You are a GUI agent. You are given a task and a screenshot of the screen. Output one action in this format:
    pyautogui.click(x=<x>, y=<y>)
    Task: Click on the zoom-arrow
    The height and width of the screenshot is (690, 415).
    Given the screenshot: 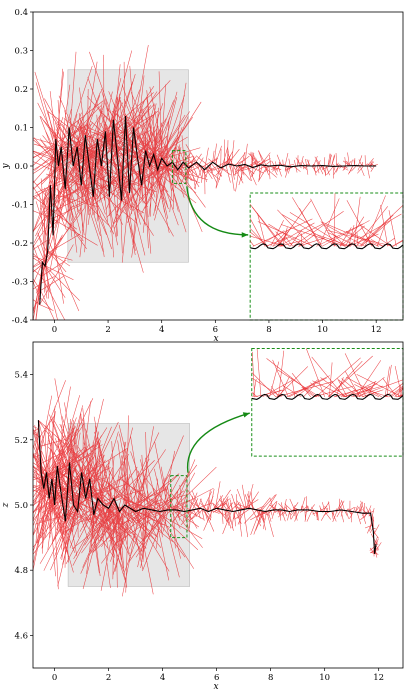 What is the action you would take?
    pyautogui.click(x=217, y=211)
    